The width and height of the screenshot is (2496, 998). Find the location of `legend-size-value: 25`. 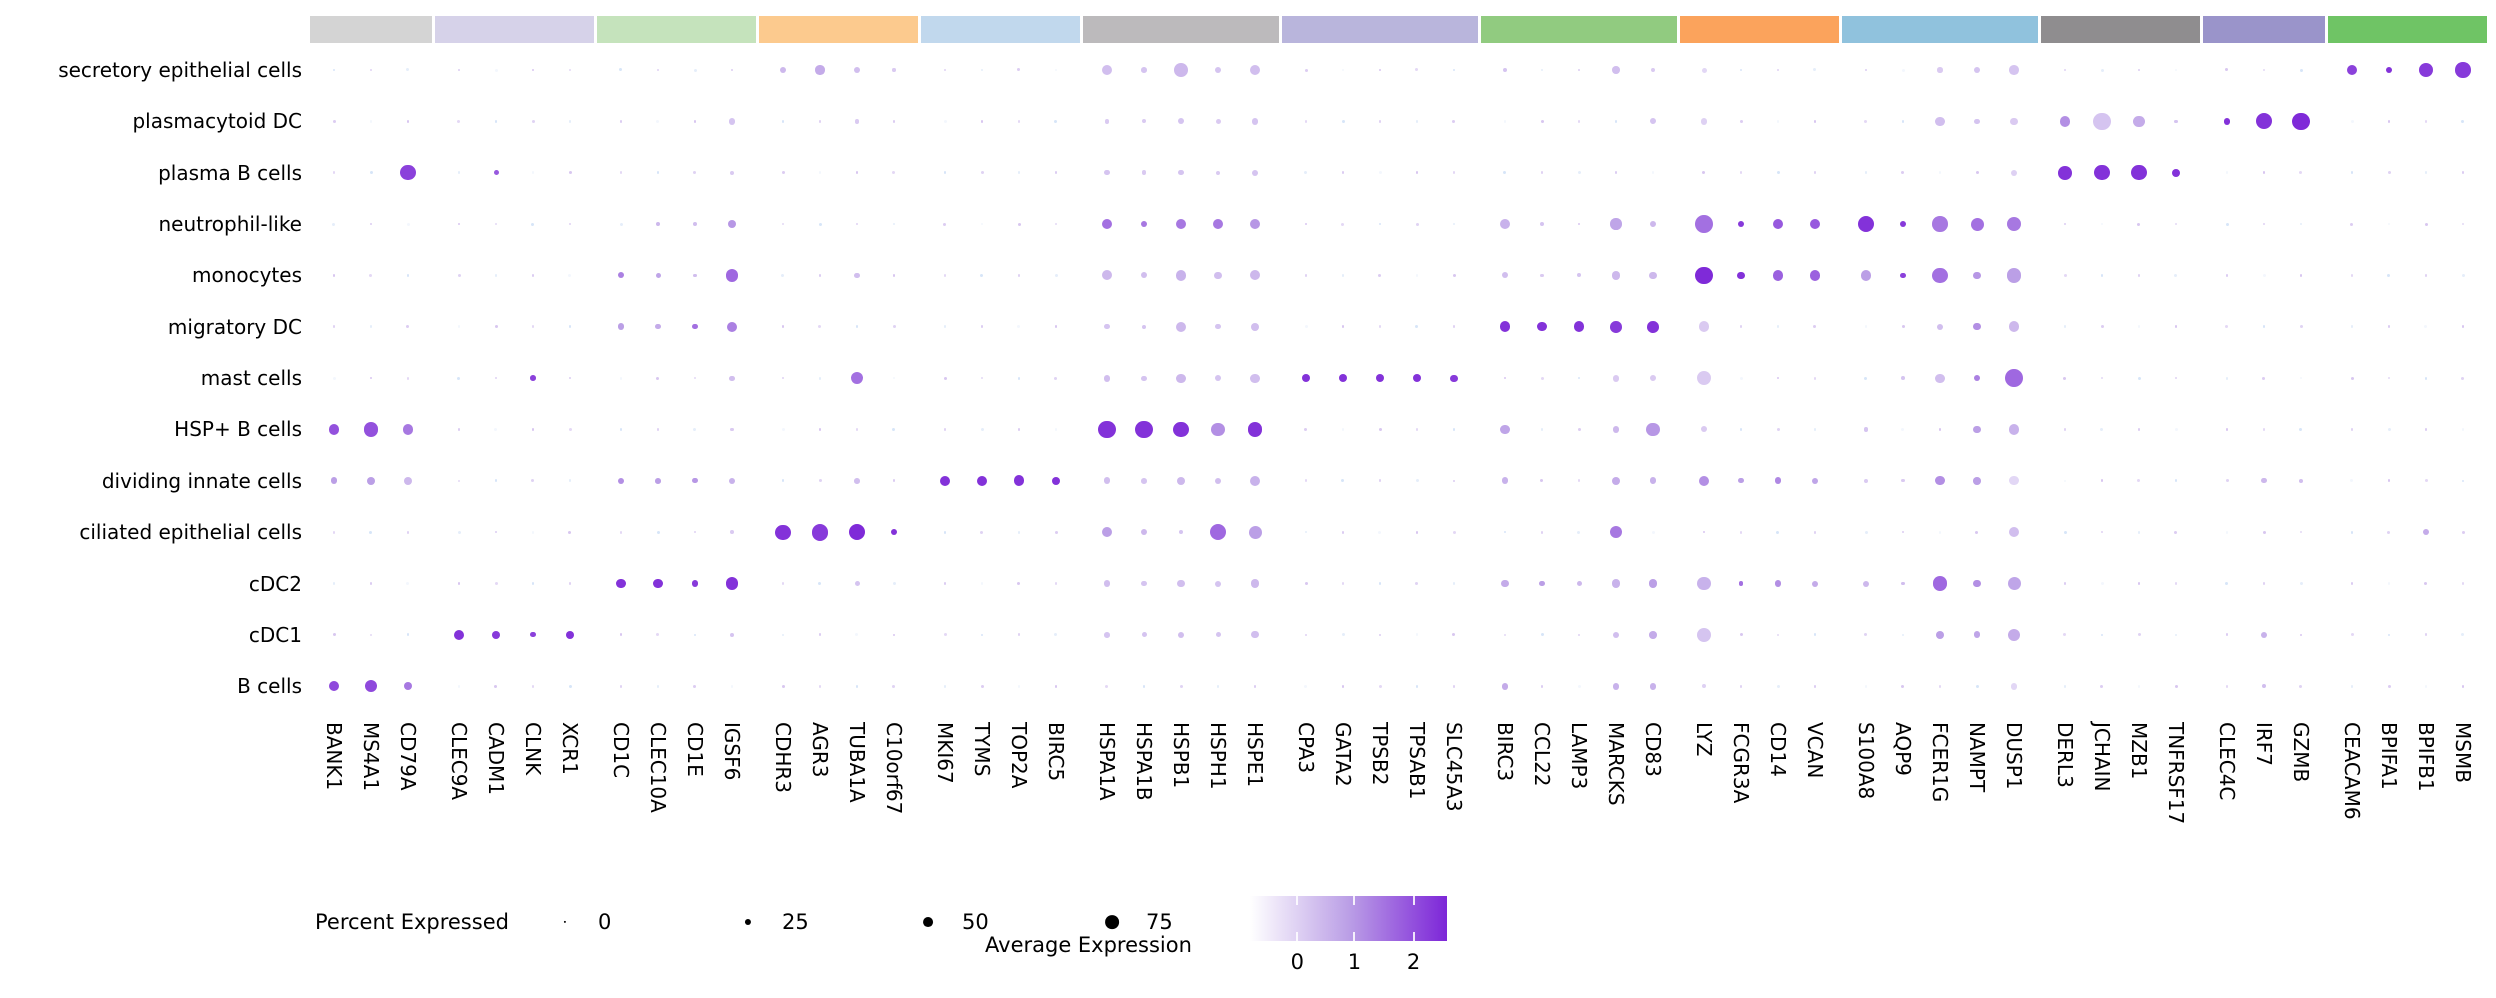

legend-size-value: 25 is located at coordinates (795, 922).